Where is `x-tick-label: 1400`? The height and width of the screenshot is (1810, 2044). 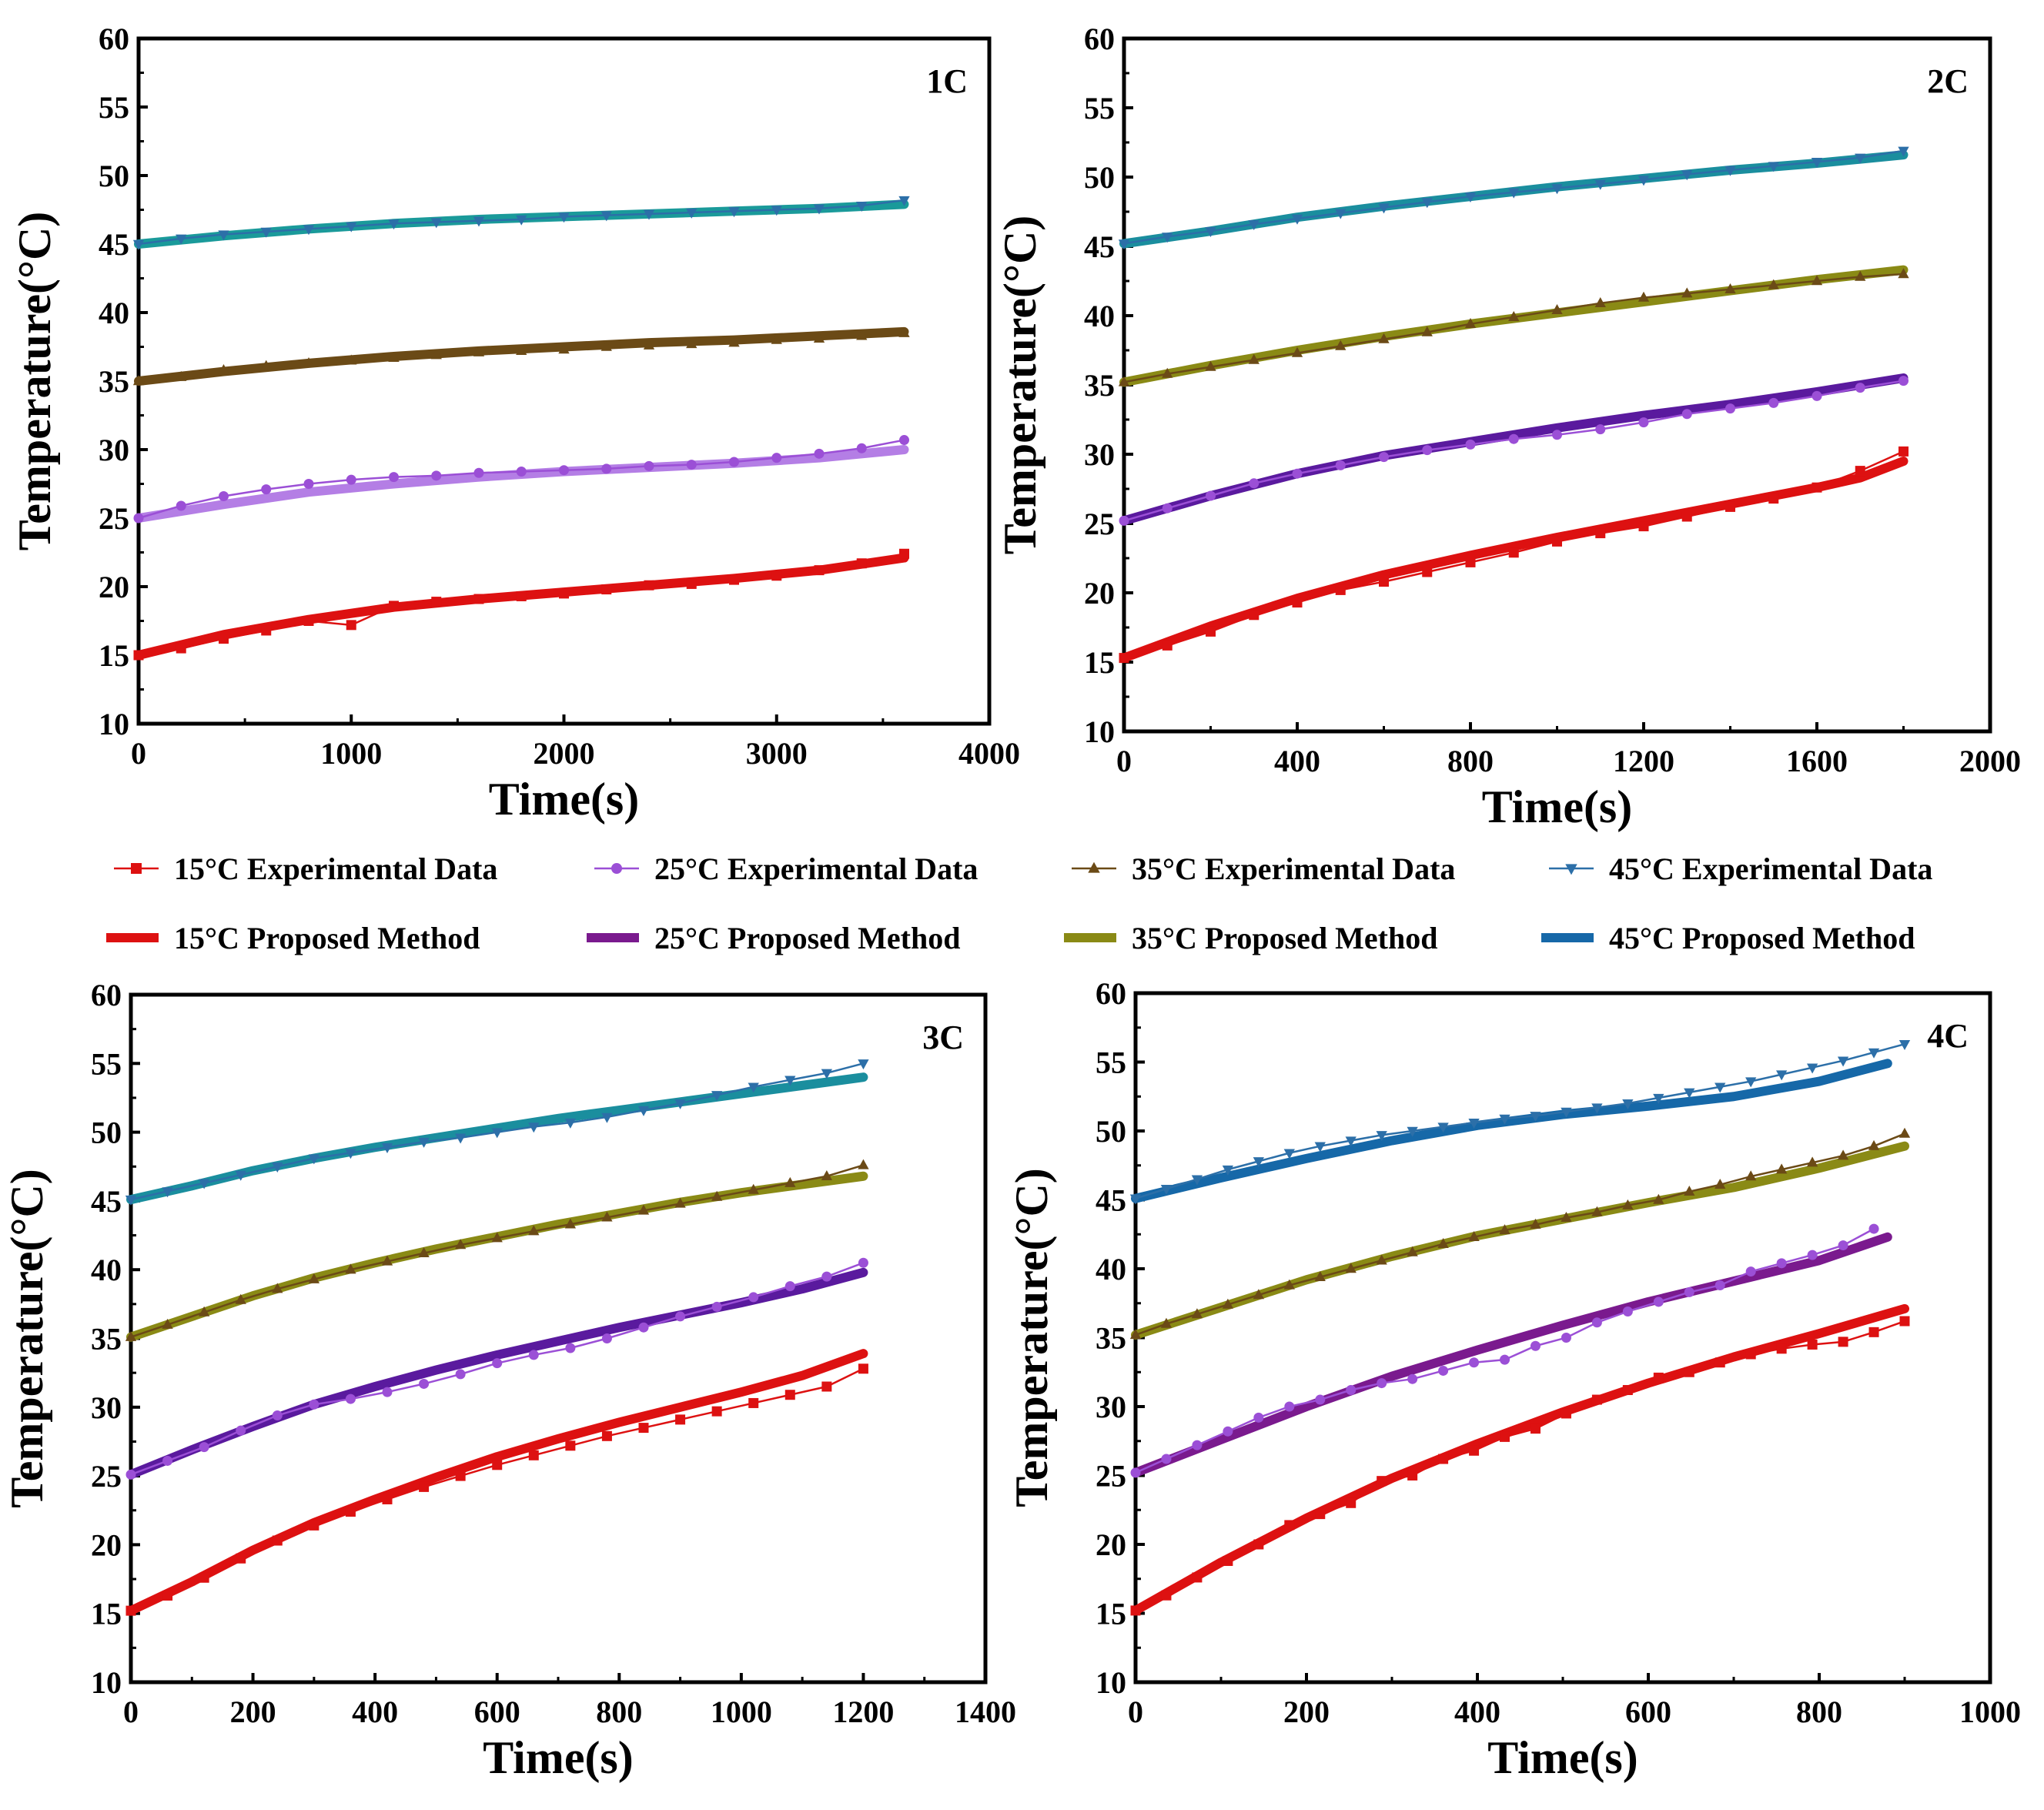 x-tick-label: 1400 is located at coordinates (985, 1712).